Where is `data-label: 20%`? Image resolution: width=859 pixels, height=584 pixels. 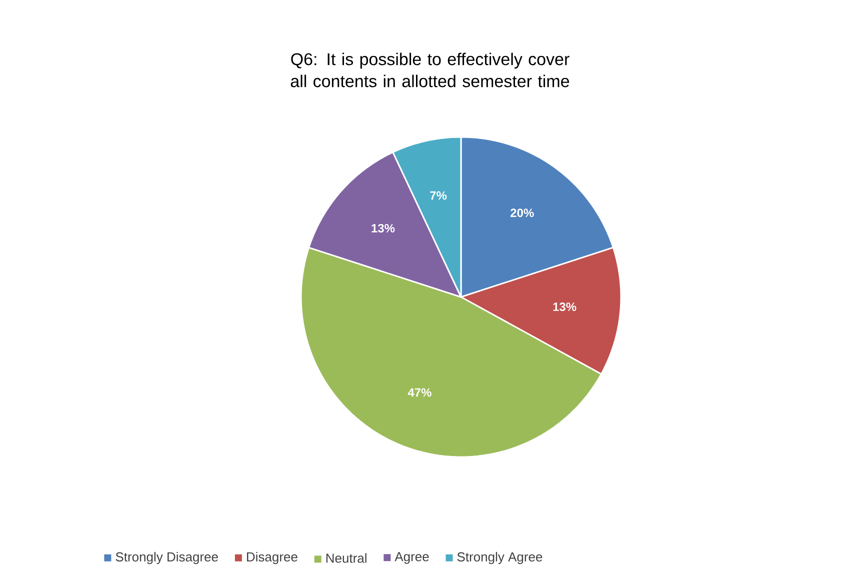
data-label: 20% is located at coordinates (522, 213).